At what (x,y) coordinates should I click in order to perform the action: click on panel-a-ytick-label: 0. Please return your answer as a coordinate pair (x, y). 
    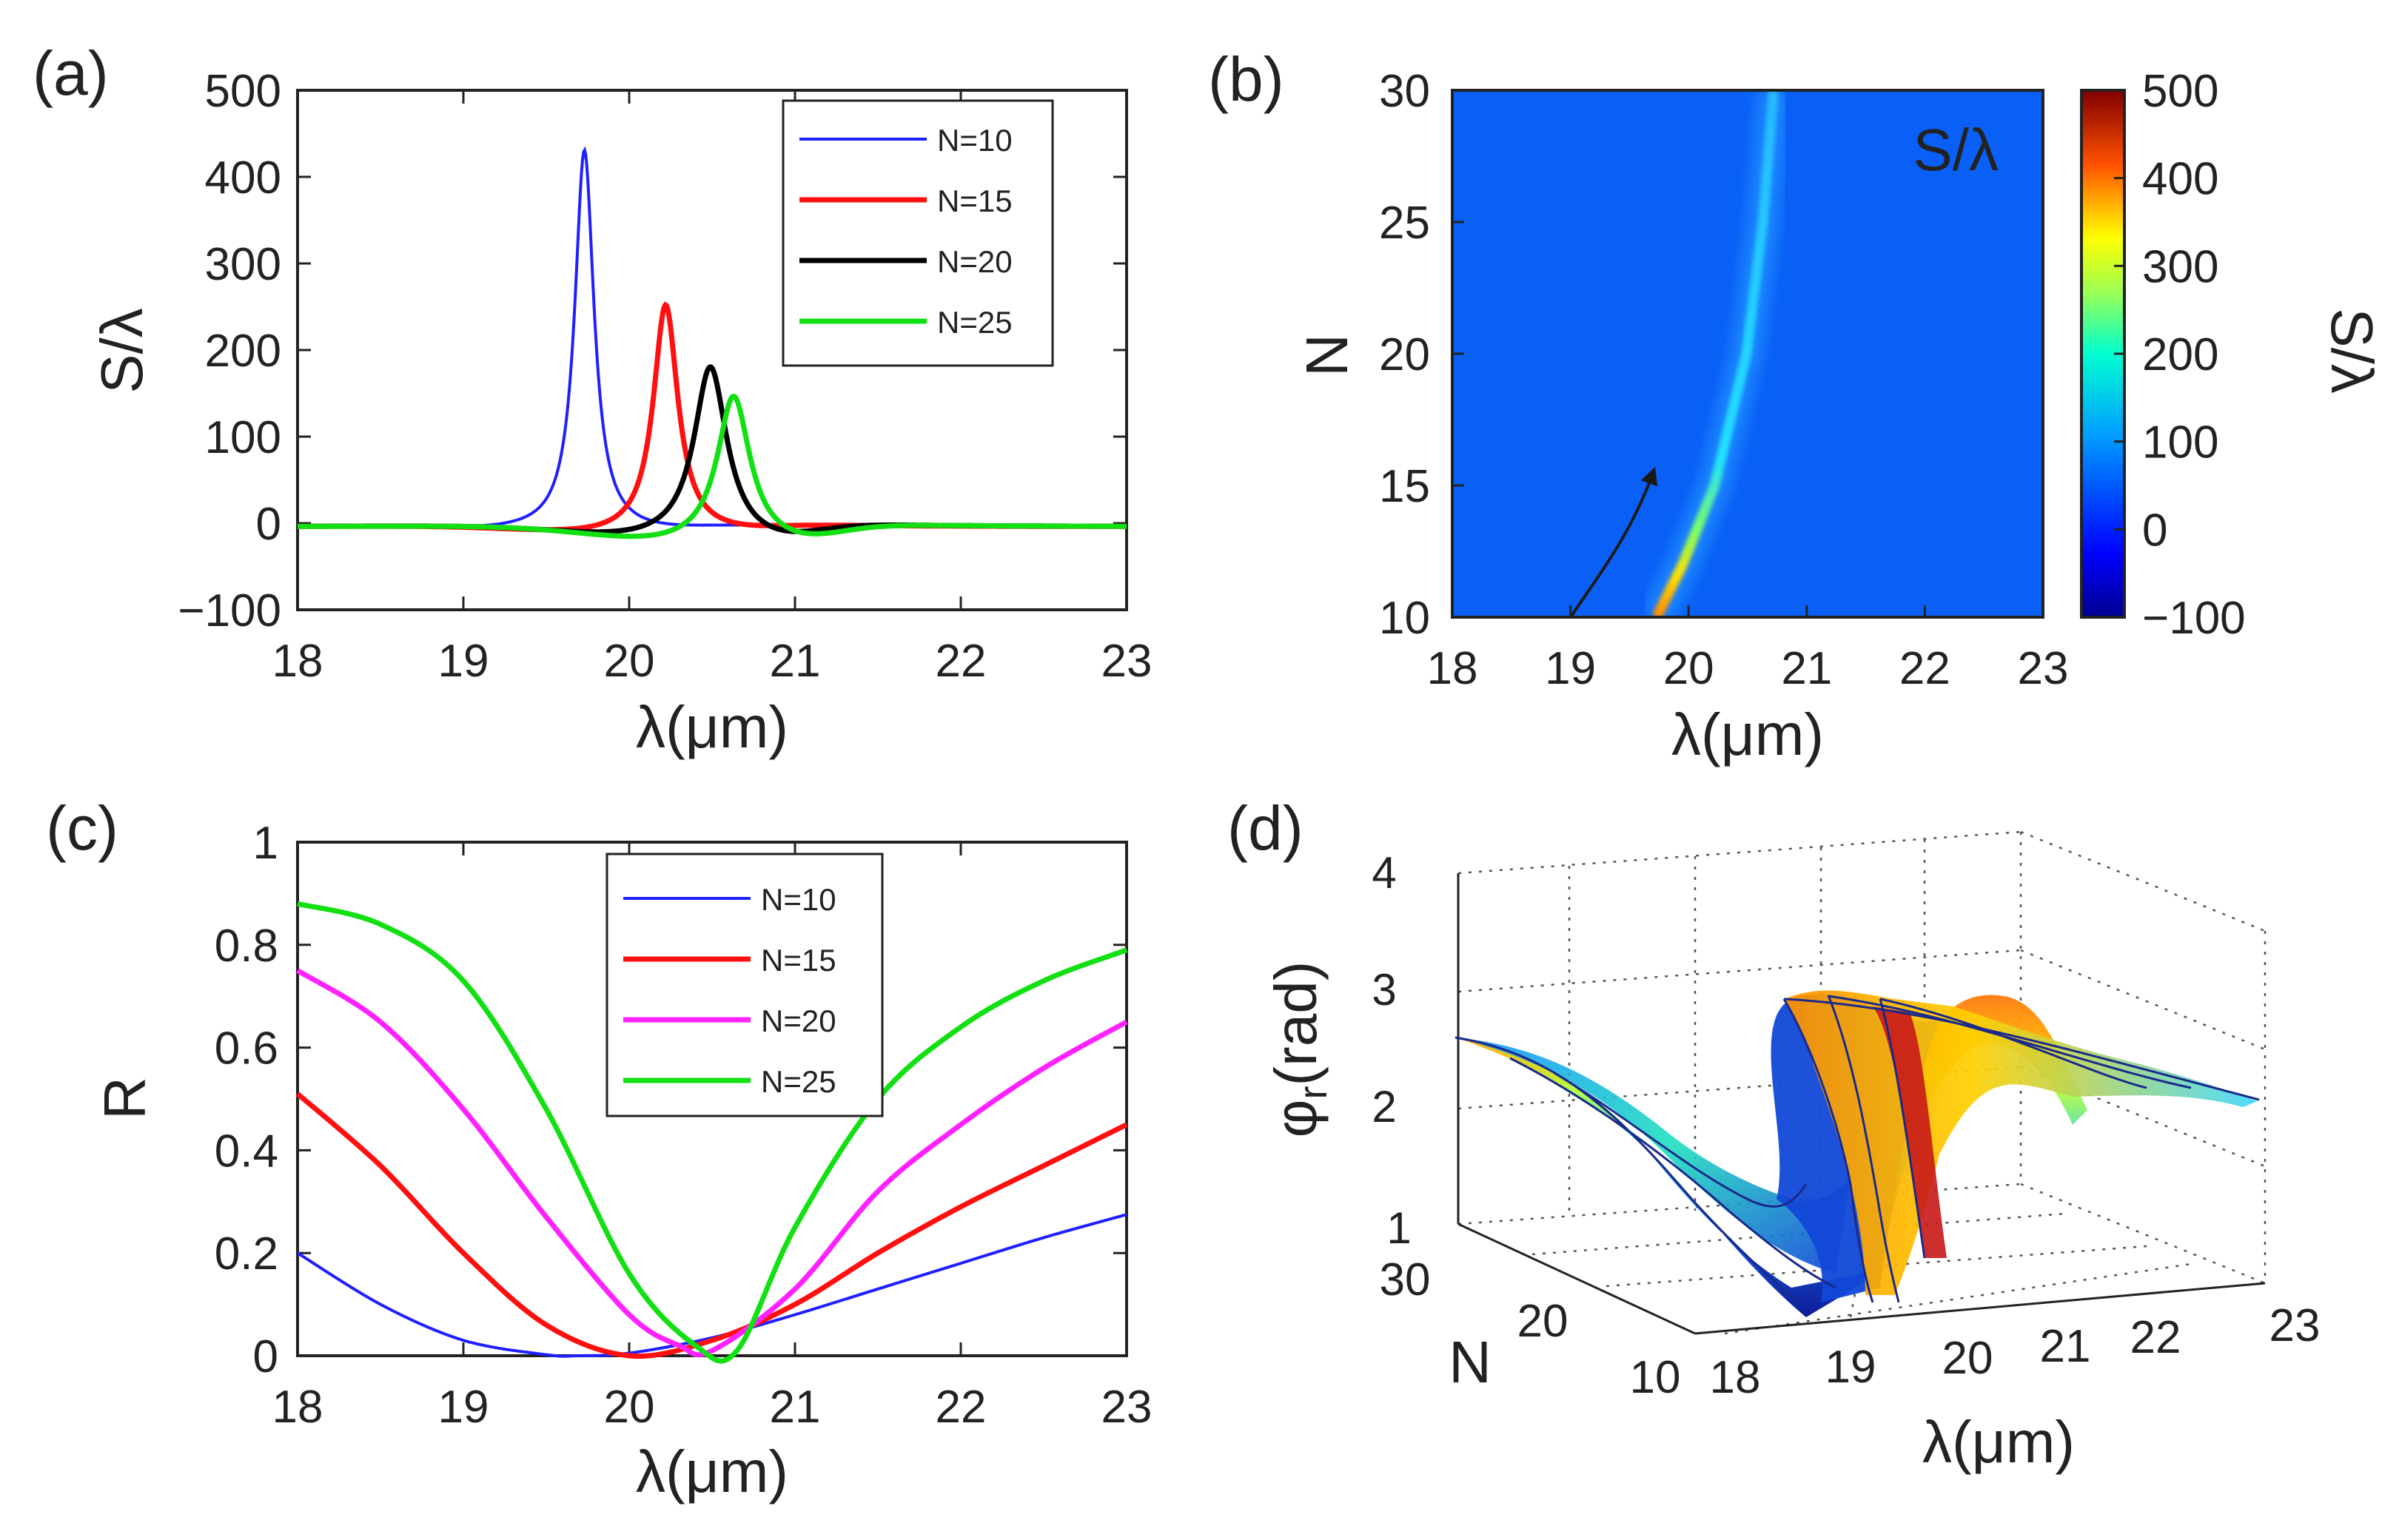
    Looking at the image, I should click on (268, 524).